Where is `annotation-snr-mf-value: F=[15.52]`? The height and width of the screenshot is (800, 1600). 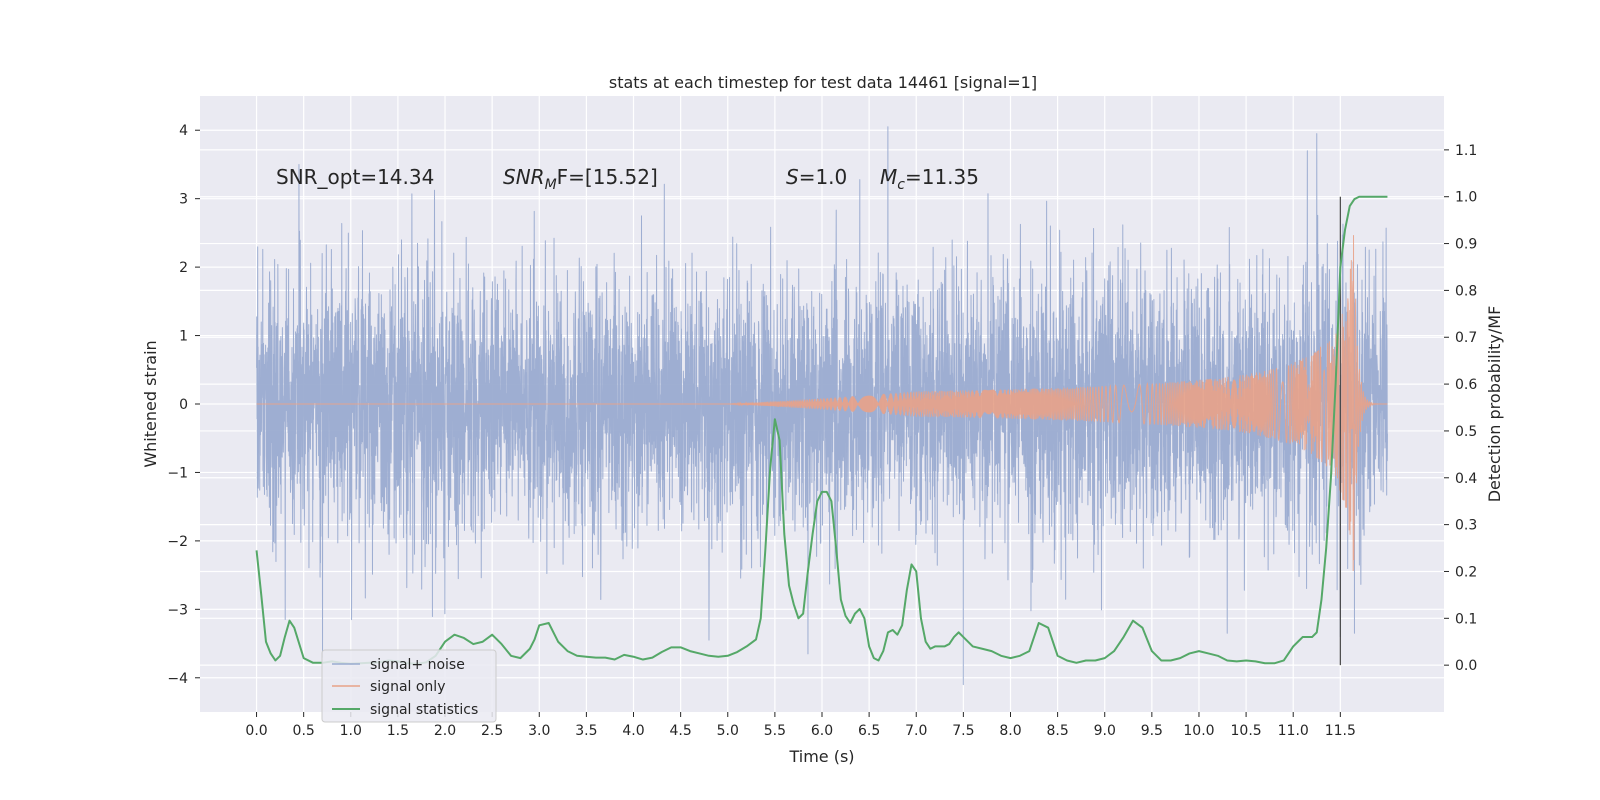
annotation-snr-mf-value: F=[15.52] is located at coordinates (607, 177).